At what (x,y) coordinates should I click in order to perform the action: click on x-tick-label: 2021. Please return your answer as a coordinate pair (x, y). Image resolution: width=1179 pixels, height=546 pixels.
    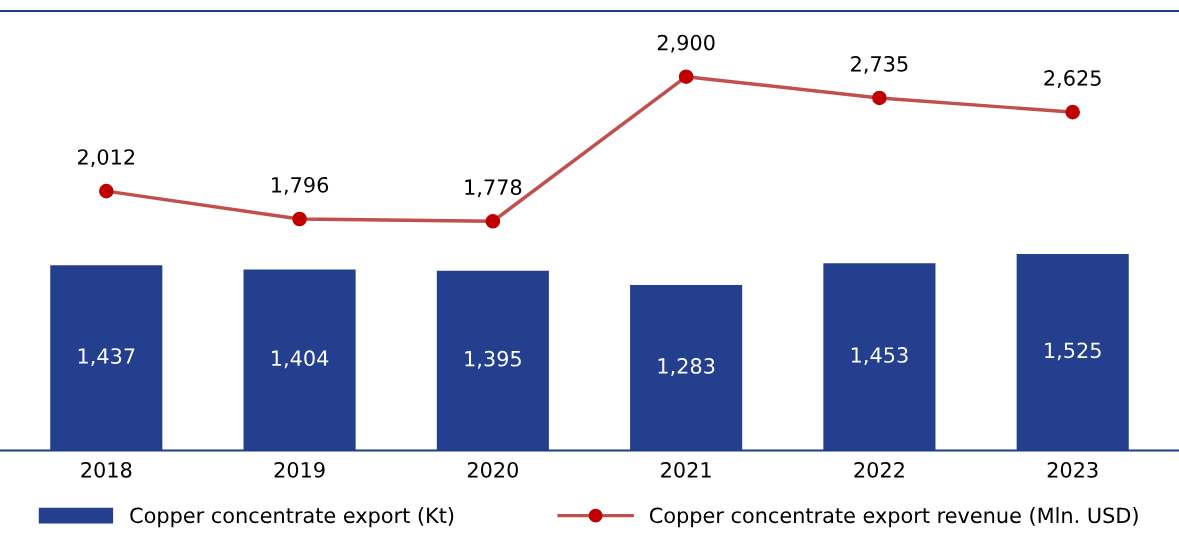
    Looking at the image, I should click on (686, 469).